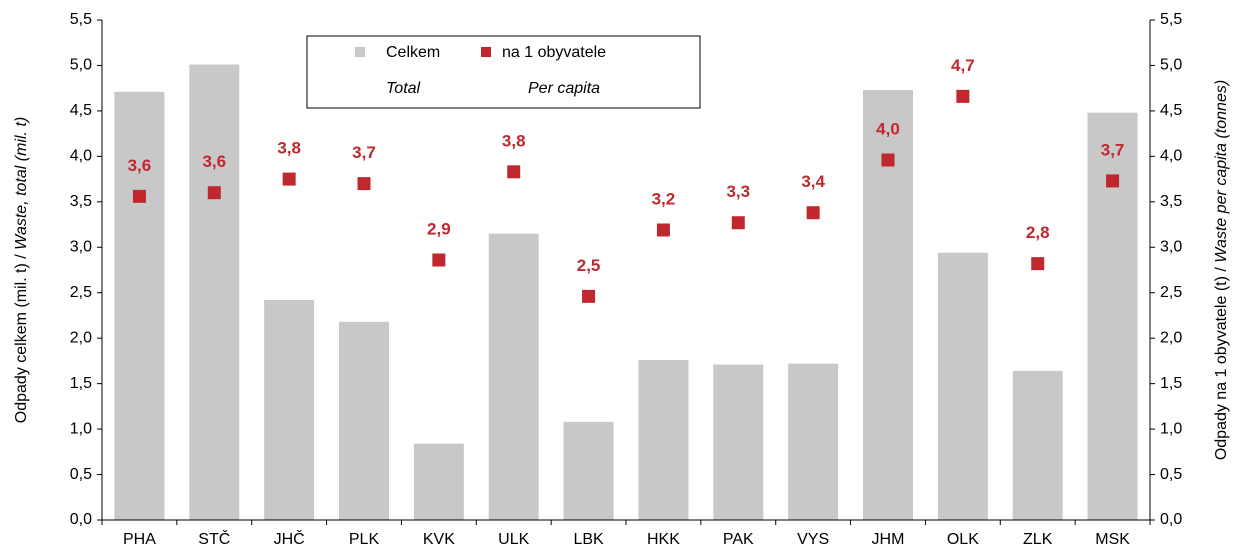  I want to click on legend-label: Celkem, so click(413, 52).